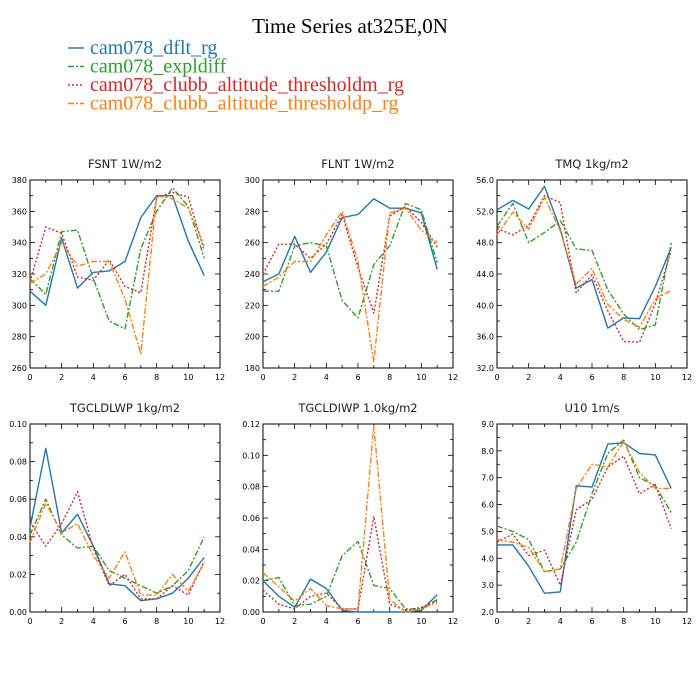  I want to click on y-tick-label: 4.0, so click(487, 558).